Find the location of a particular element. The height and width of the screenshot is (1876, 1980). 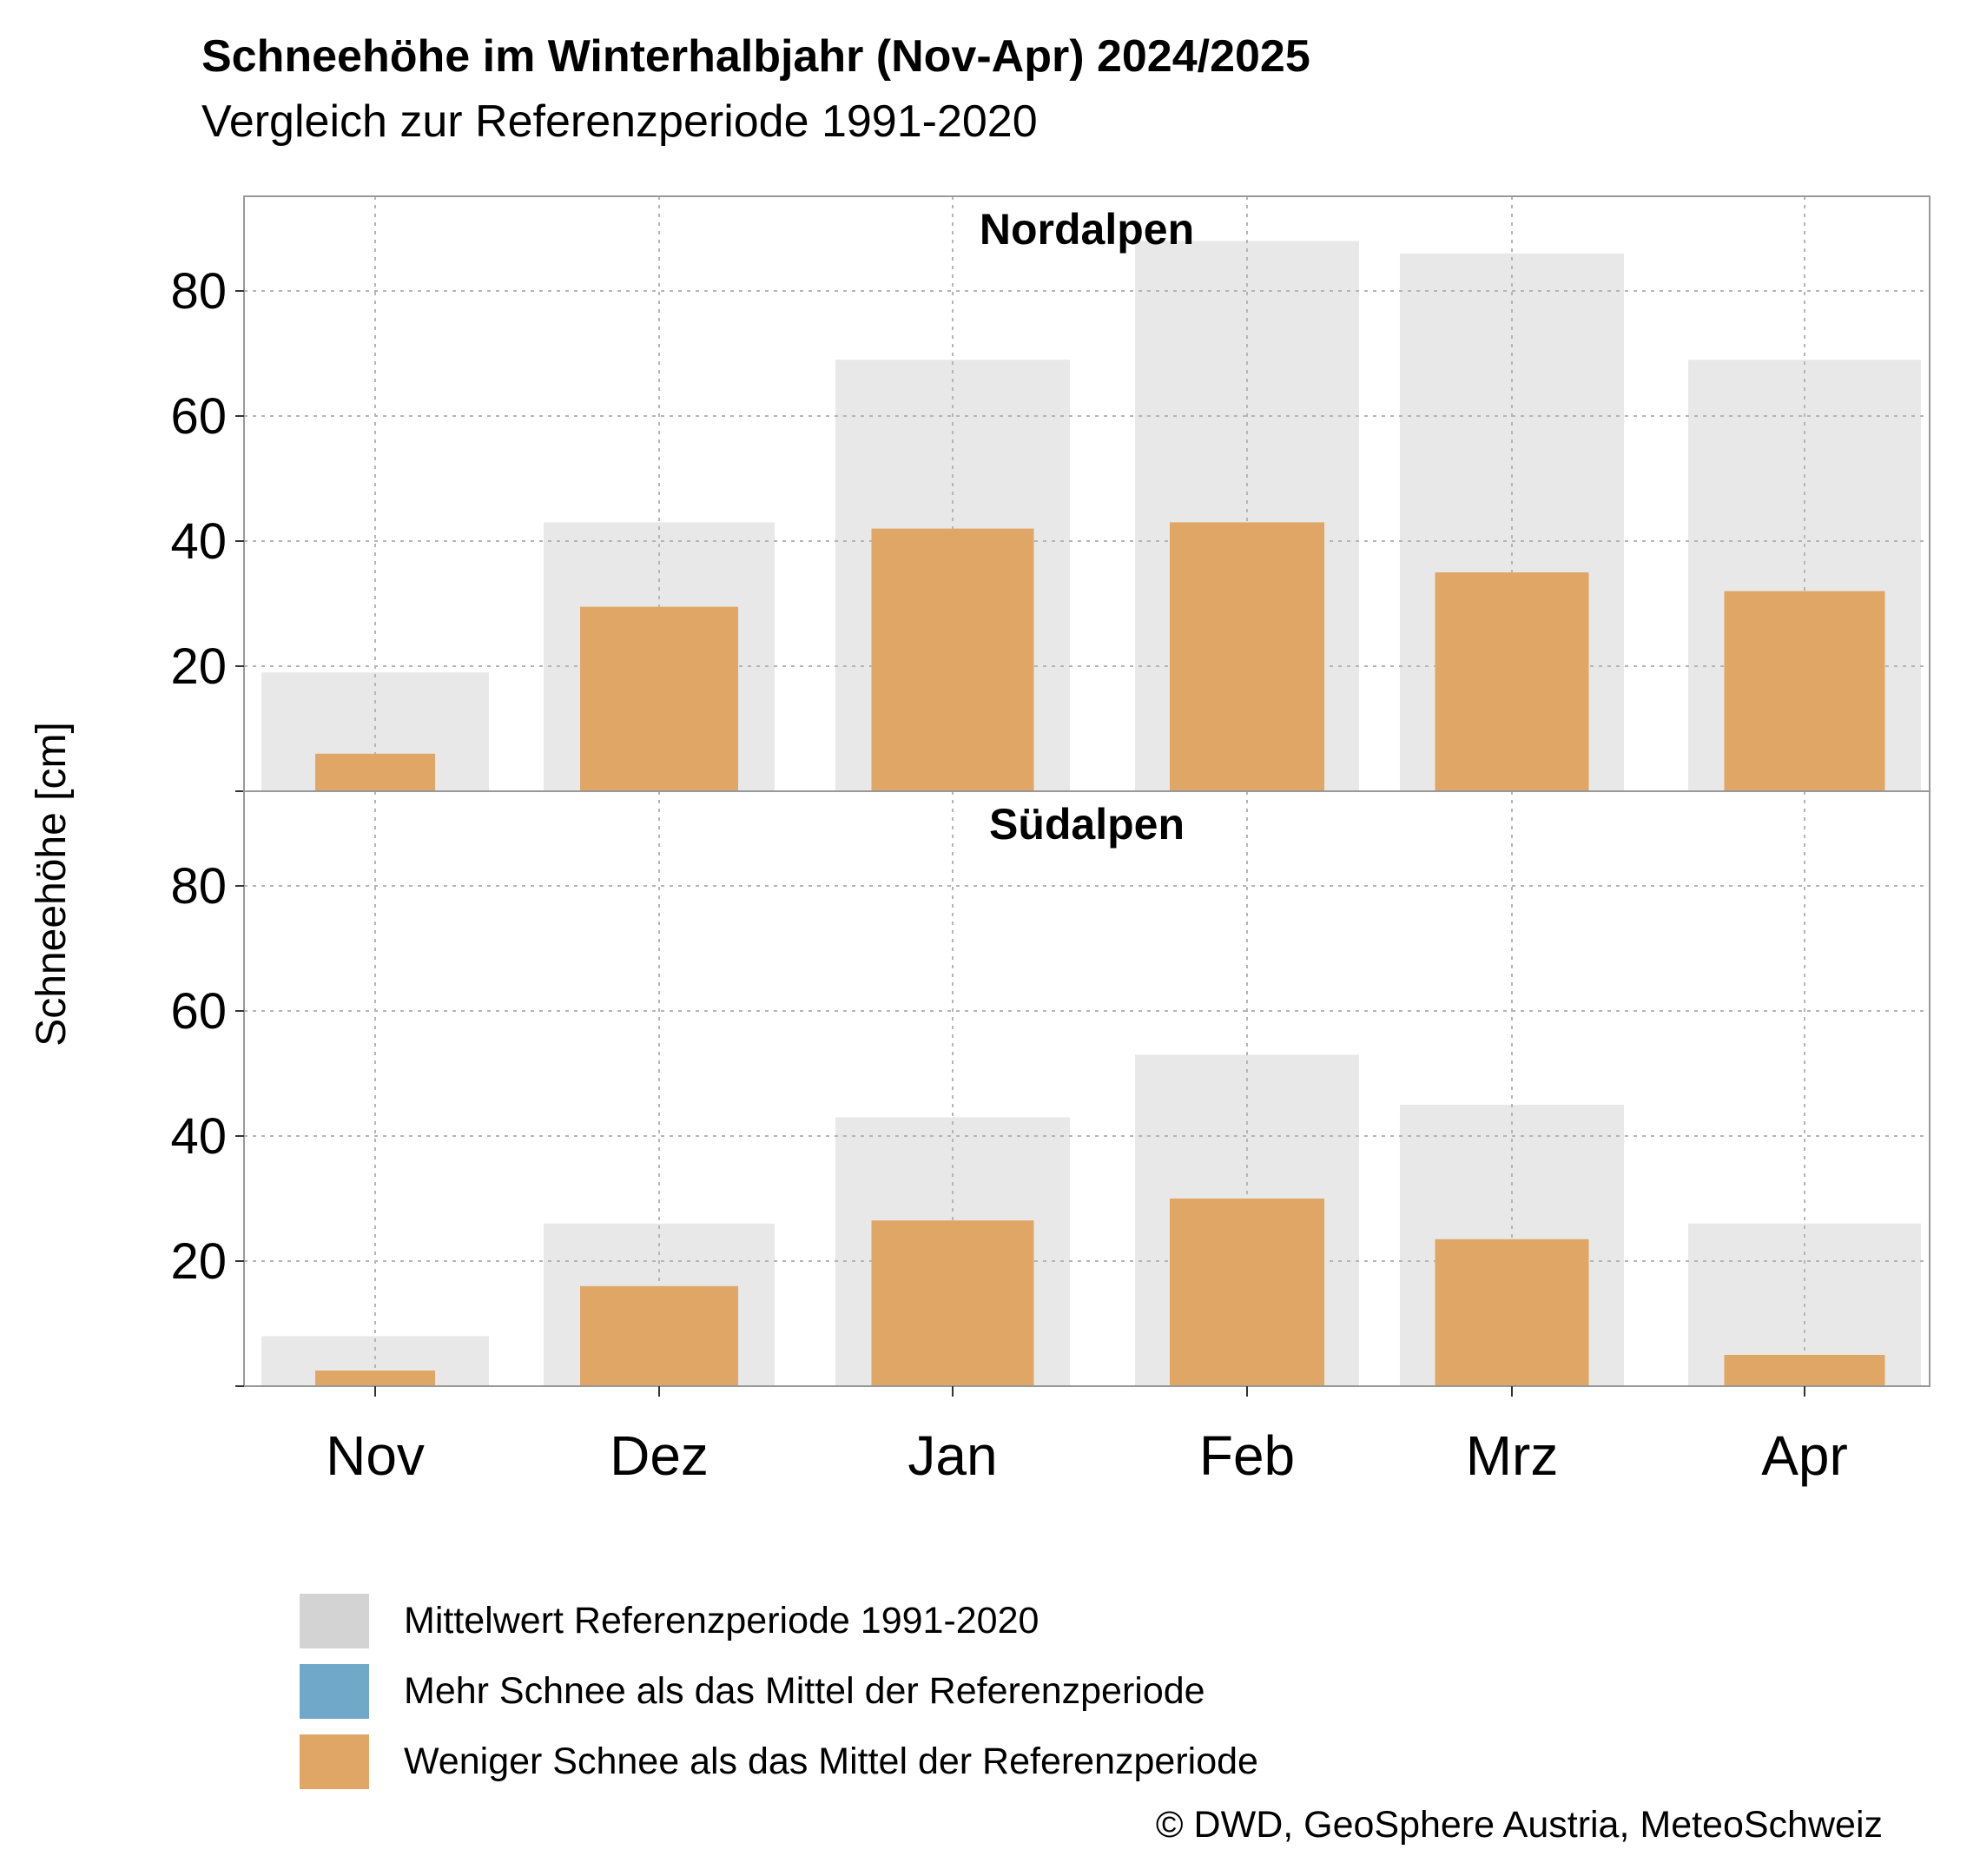

legend-swatch-more is located at coordinates (334, 1691).